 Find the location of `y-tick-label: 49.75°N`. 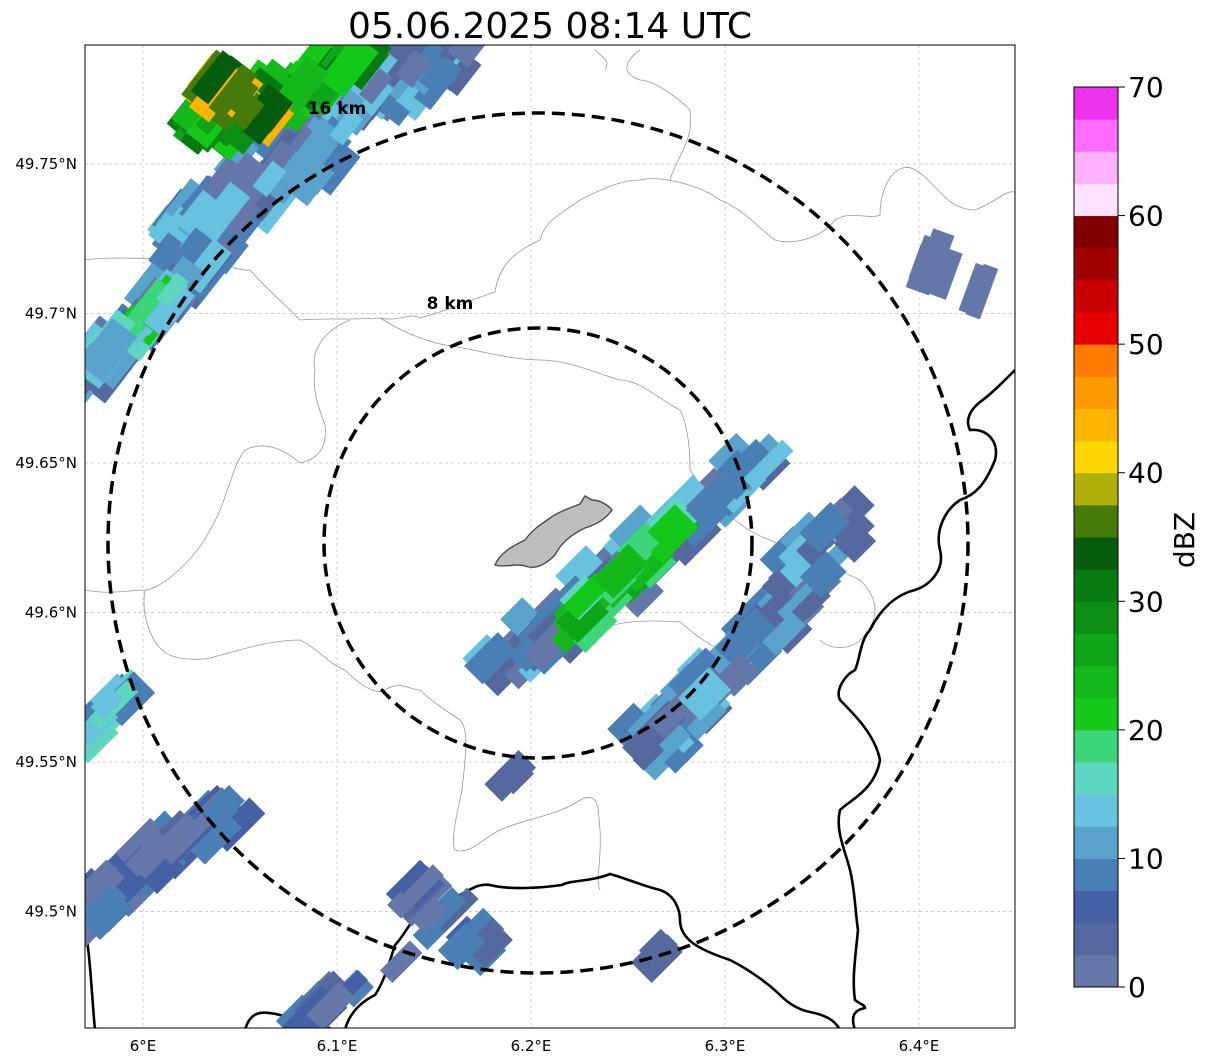

y-tick-label: 49.75°N is located at coordinates (46, 164).